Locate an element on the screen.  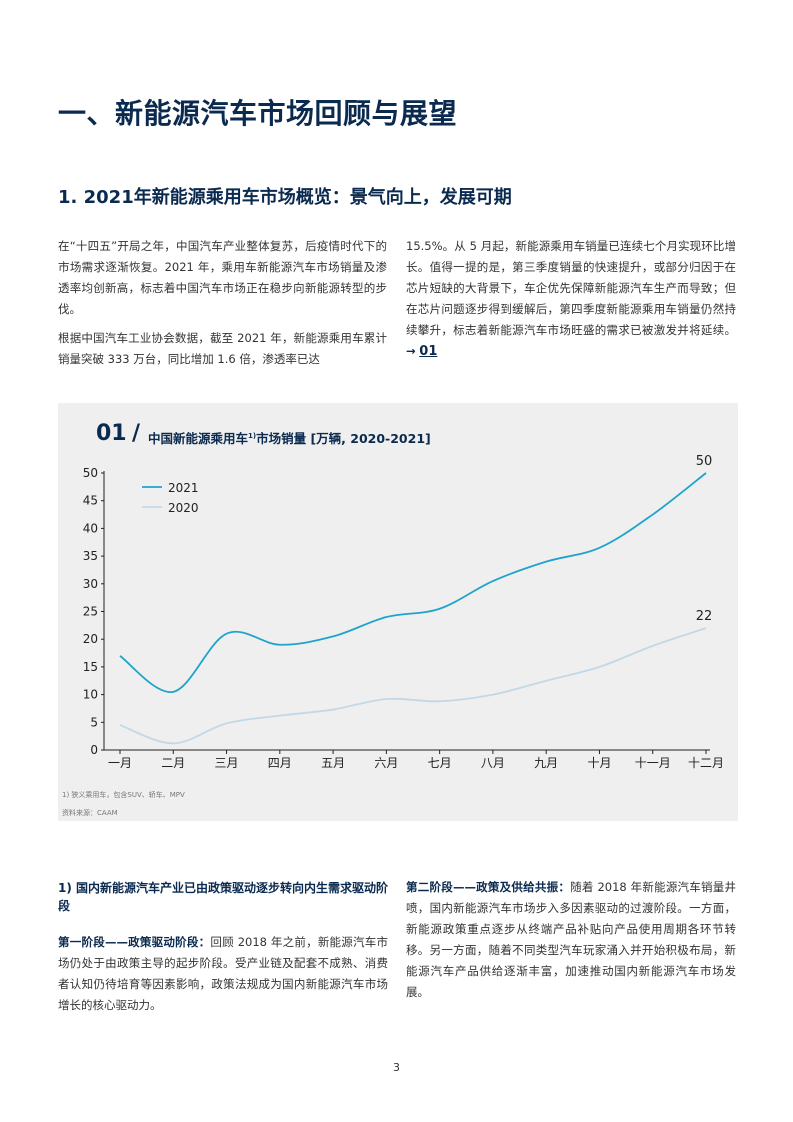
left-section-heading: 1) 国内新能源汽车产业已由政策驱动逐步转向内生需求驱动阶段 is located at coordinates (223, 897).